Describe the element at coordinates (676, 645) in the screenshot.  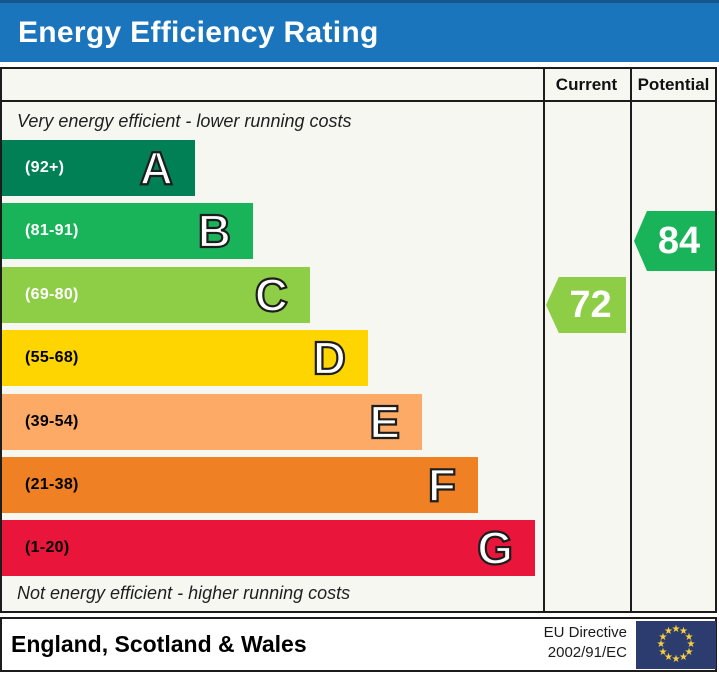
I see `eu-flag: ★ ★ ★ ★ ★ ★ ★ ★ ★ ★ ★ ★` at that location.